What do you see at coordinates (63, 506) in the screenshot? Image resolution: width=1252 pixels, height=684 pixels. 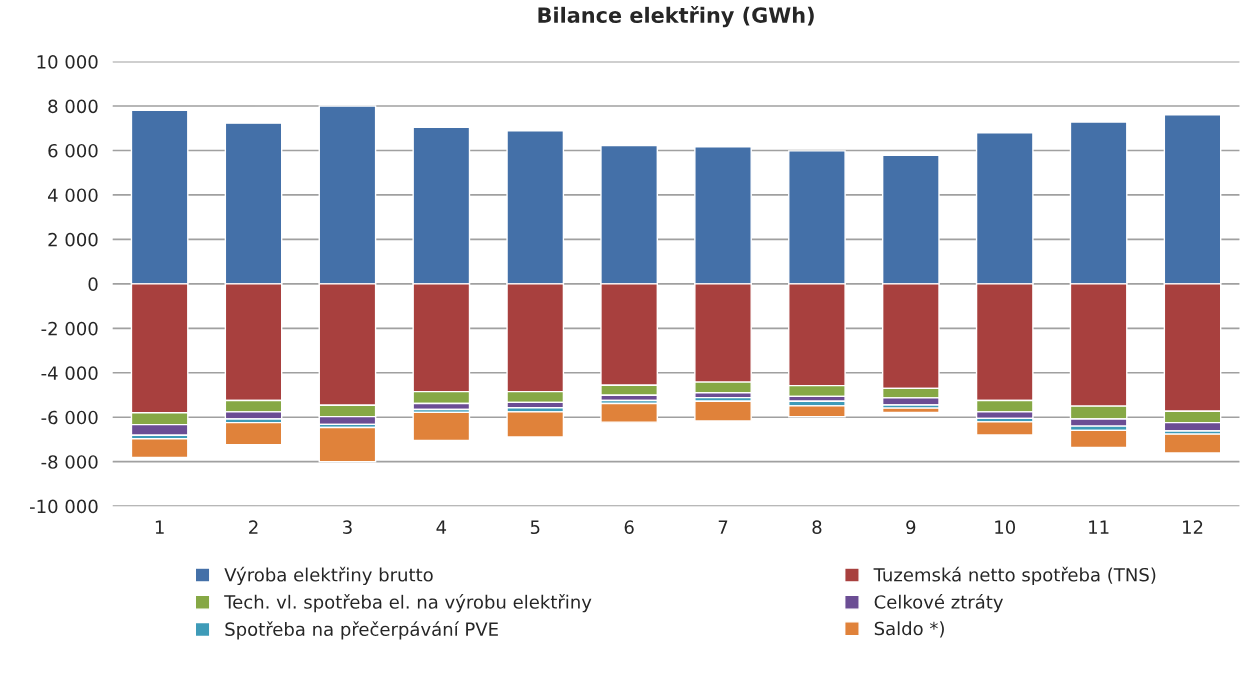 I see `y-tick-label: -10 000` at bounding box center [63, 506].